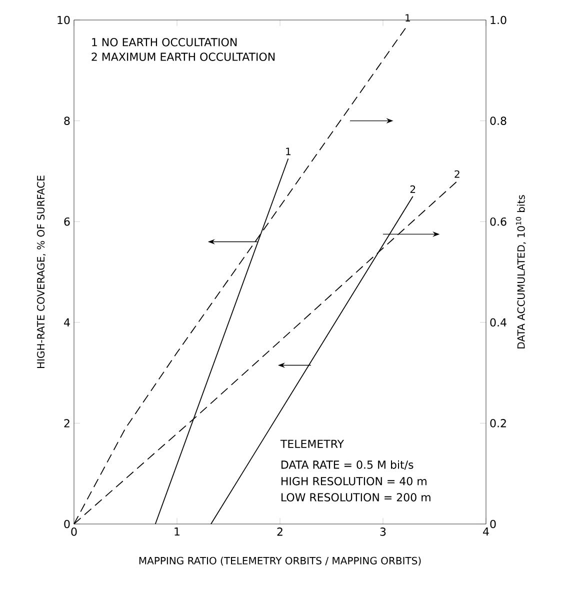 Image resolution: width=562 pixels, height=595 pixels. Describe the element at coordinates (64, 20) in the screenshot. I see `y-tick-label: 10` at that location.